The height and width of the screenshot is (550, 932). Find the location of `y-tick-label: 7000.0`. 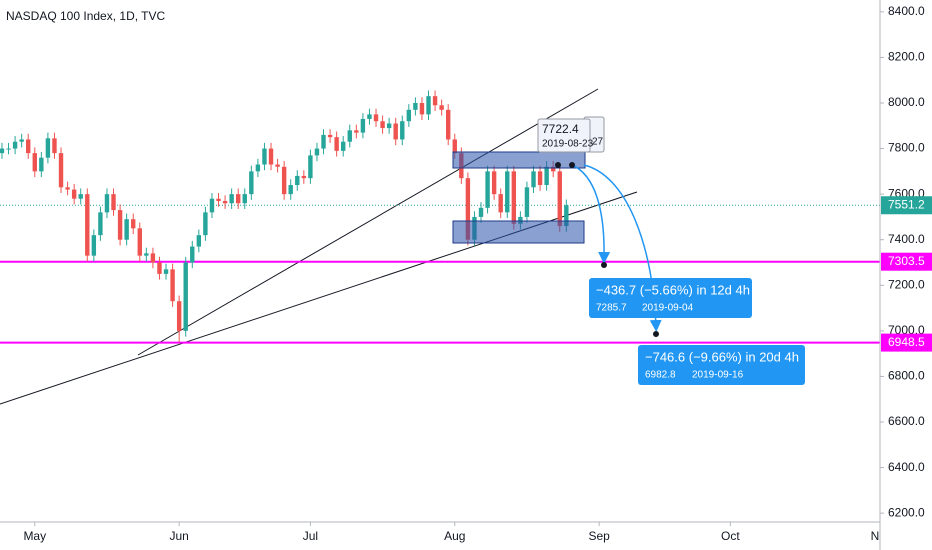

y-tick-label: 7000.0 is located at coordinates (906, 330).